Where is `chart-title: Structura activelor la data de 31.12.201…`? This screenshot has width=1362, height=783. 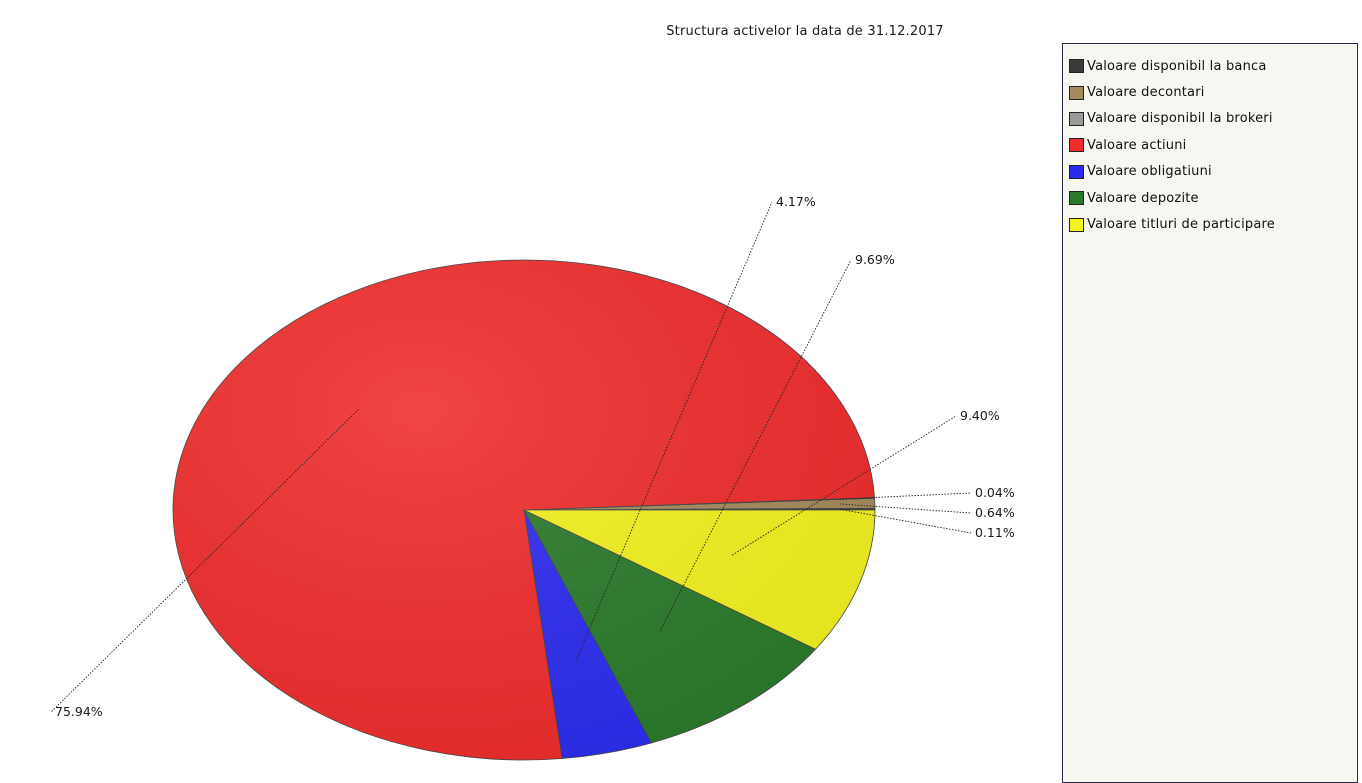
chart-title: Structura activelor la data de 31.12.201… is located at coordinates (805, 31).